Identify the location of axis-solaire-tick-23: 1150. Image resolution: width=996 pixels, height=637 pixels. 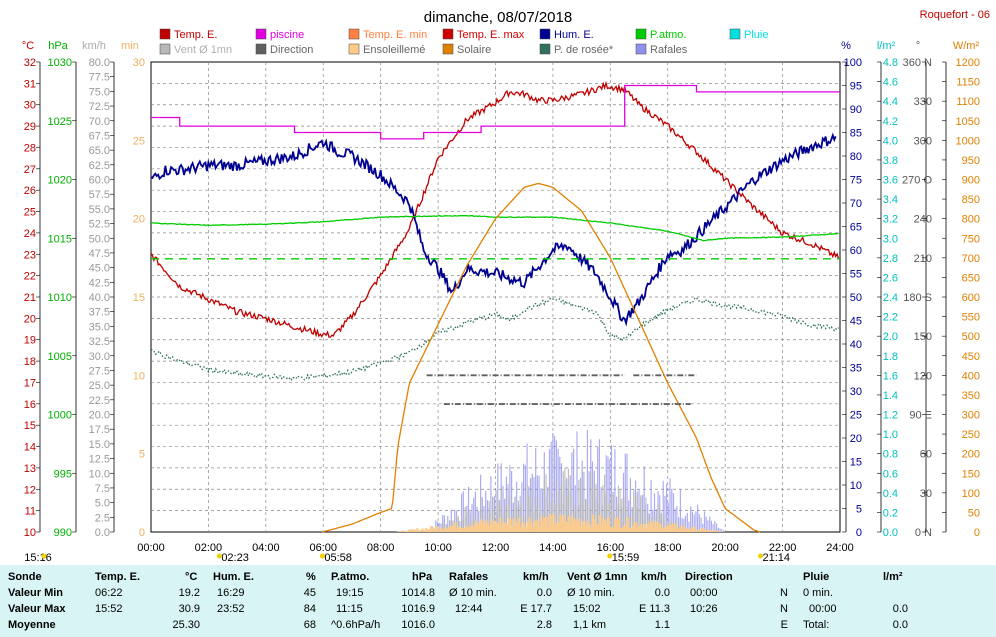
(968, 83).